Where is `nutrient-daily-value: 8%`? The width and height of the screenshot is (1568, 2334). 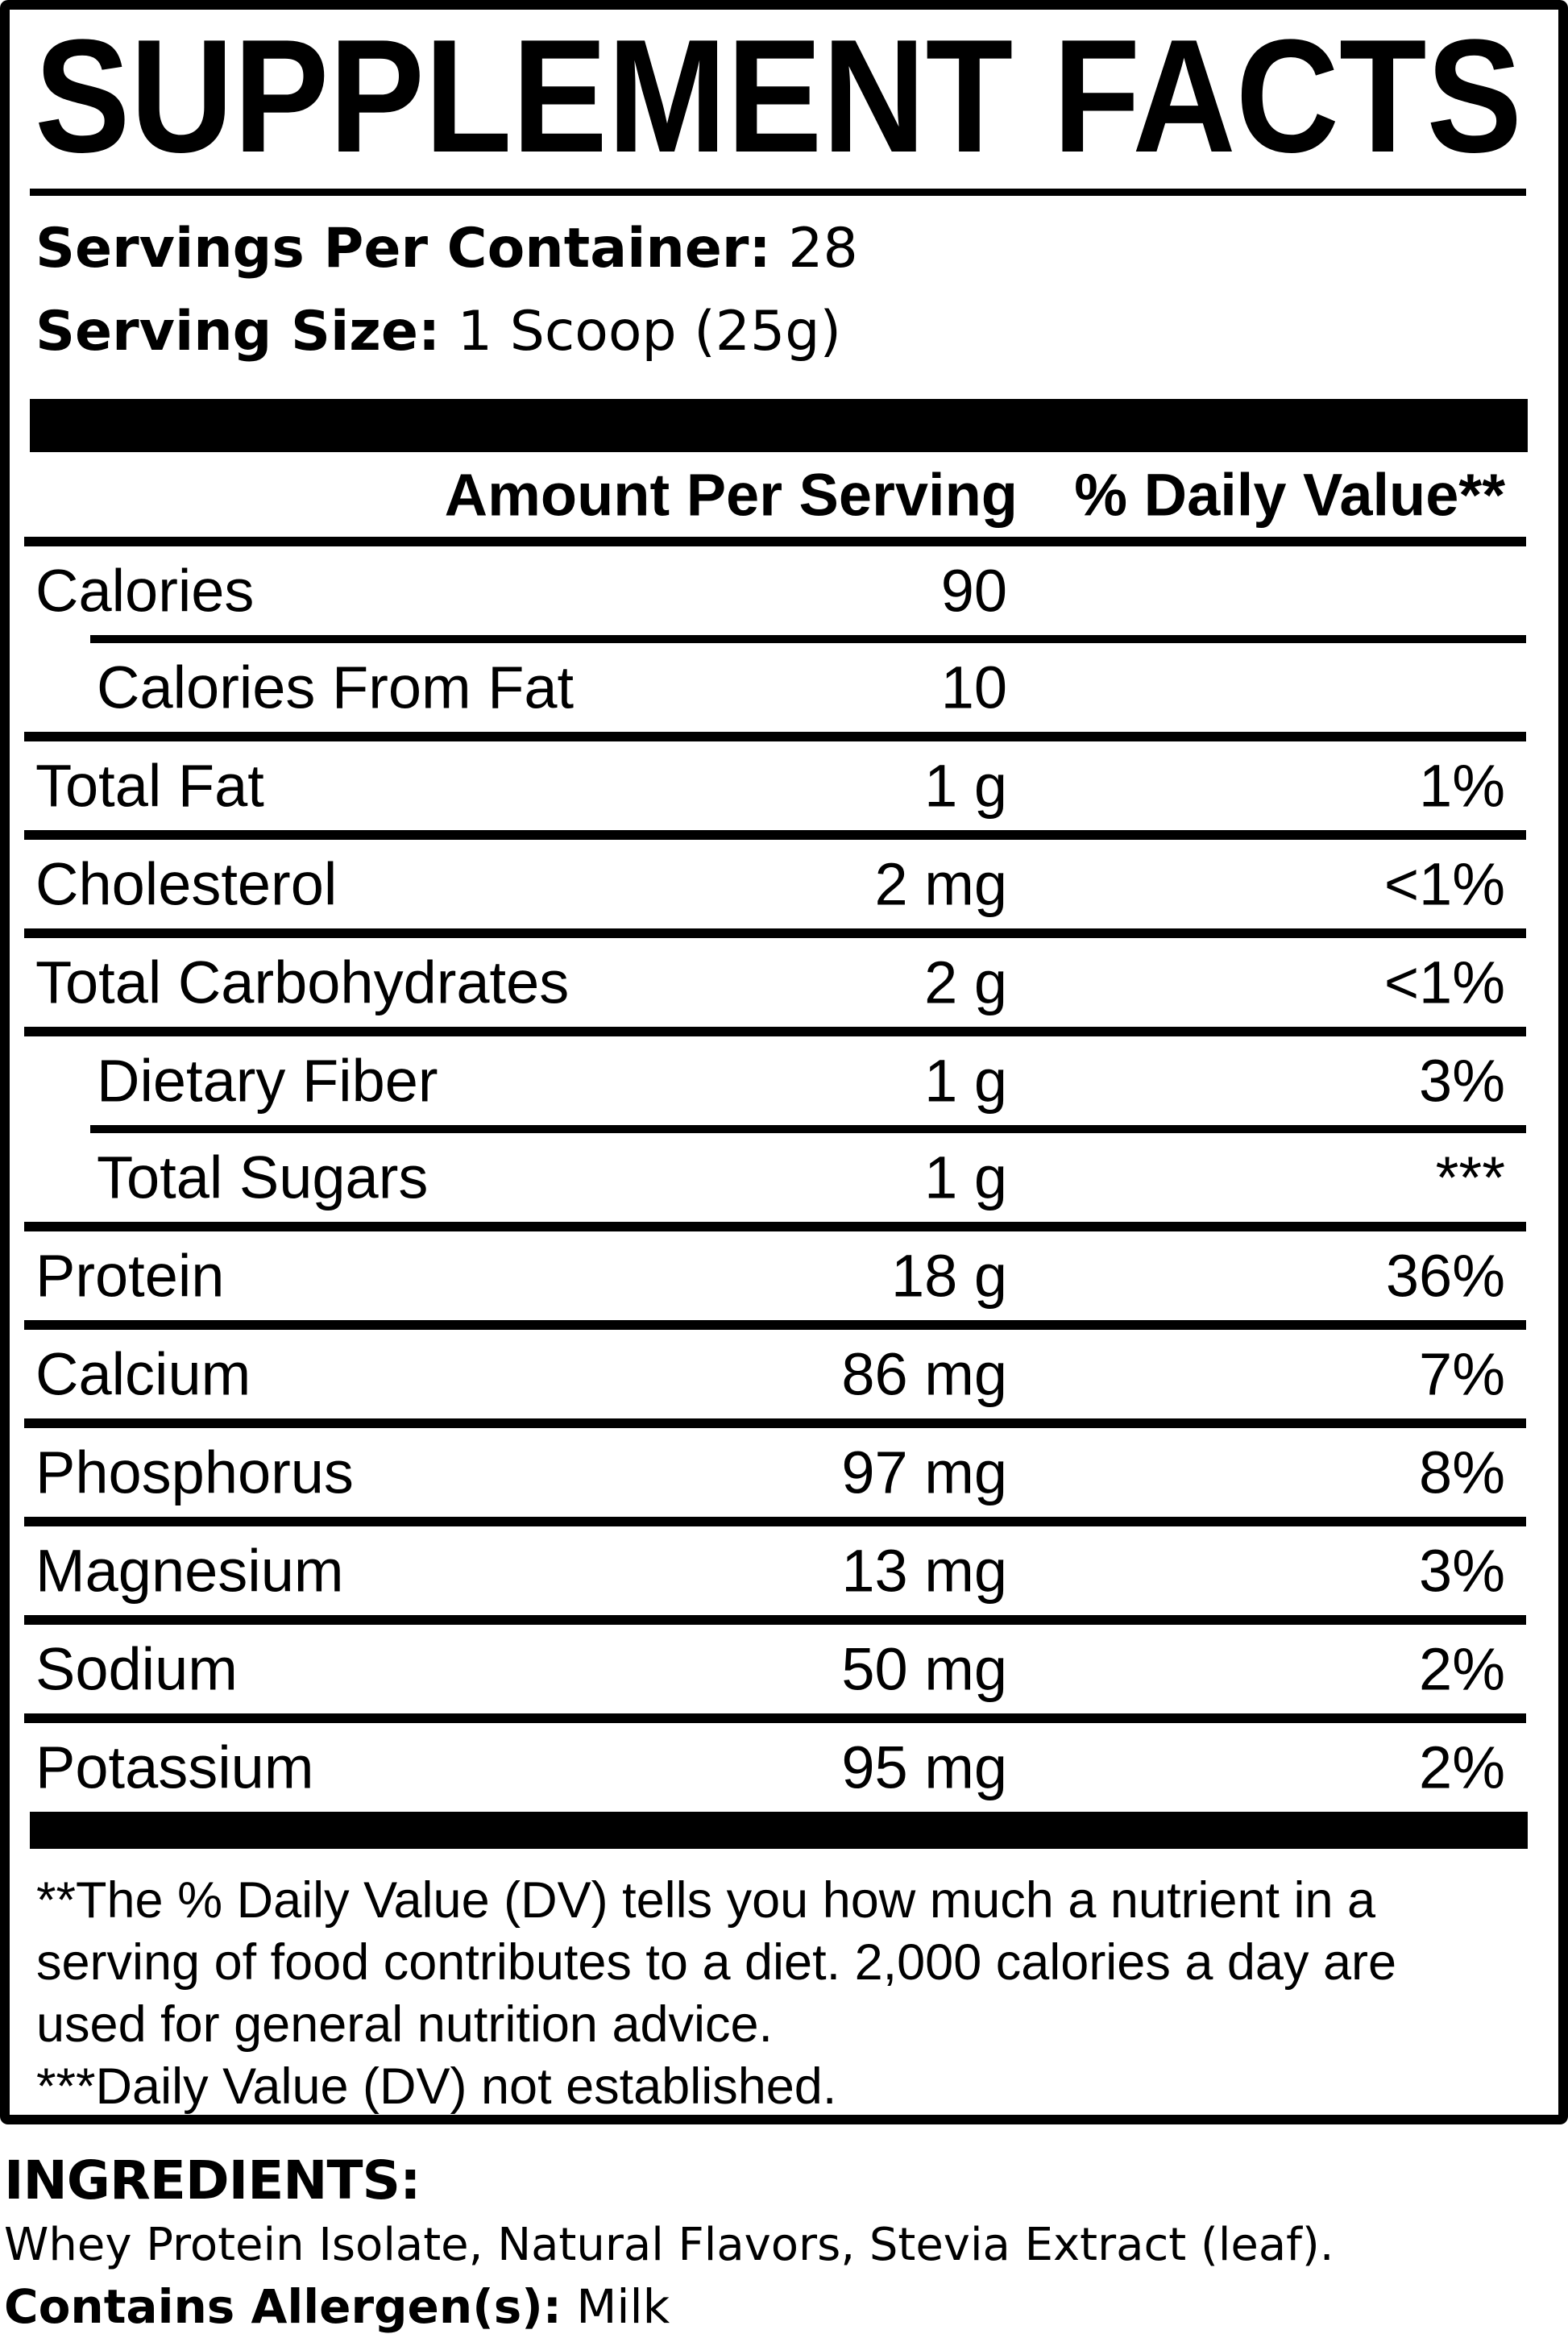
nutrient-daily-value: 8% is located at coordinates (1462, 1472).